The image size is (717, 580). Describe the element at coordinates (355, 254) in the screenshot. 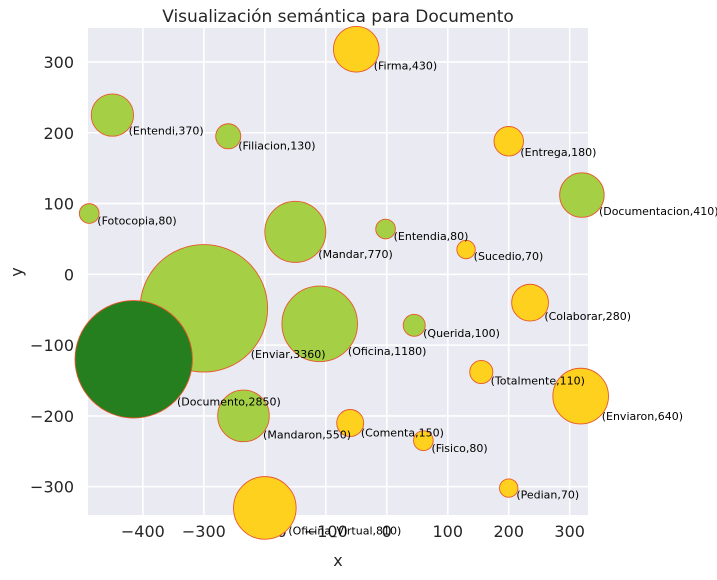

I see `bubble-label: (Mandar,770)` at that location.